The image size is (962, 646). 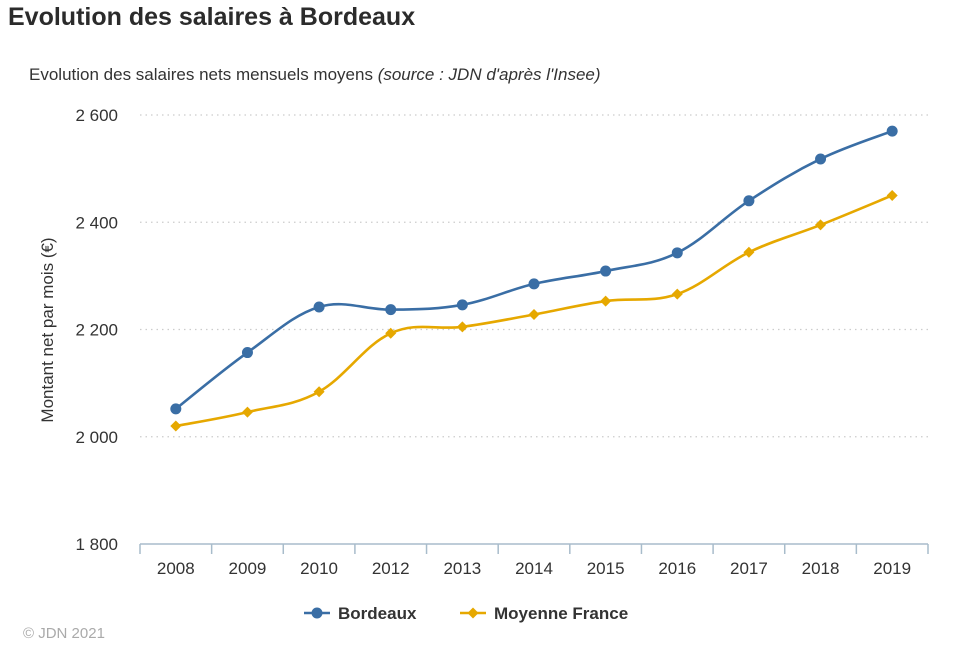 I want to click on legend-item-bordeaux: Bordeaux, so click(x=360, y=613).